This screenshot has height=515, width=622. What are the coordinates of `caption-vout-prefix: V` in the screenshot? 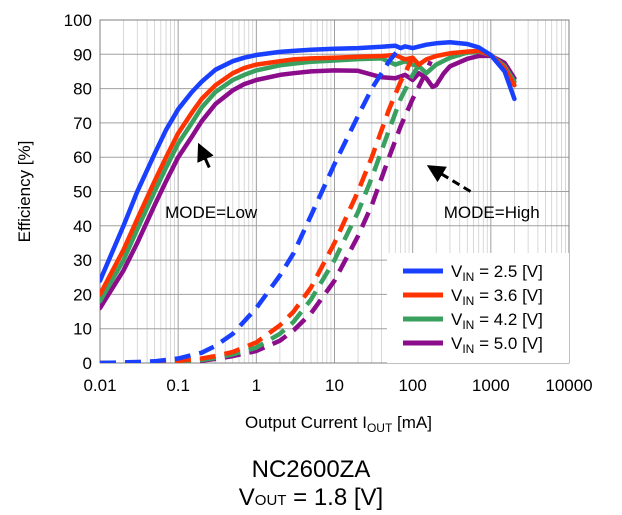 It's located at (246, 497).